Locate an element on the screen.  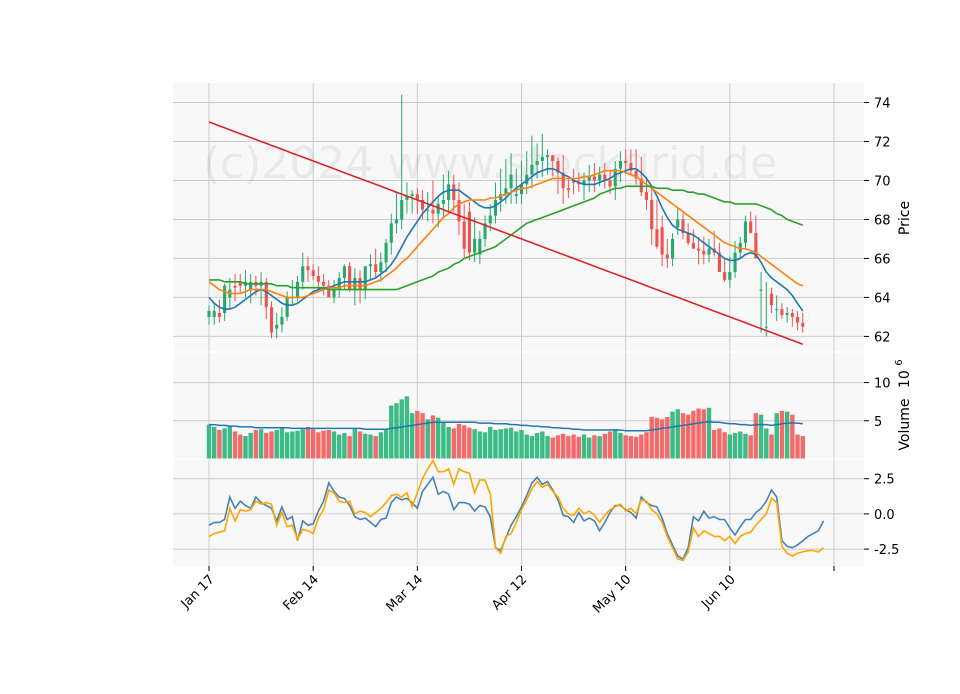
volume-bars is located at coordinates (505, 427).